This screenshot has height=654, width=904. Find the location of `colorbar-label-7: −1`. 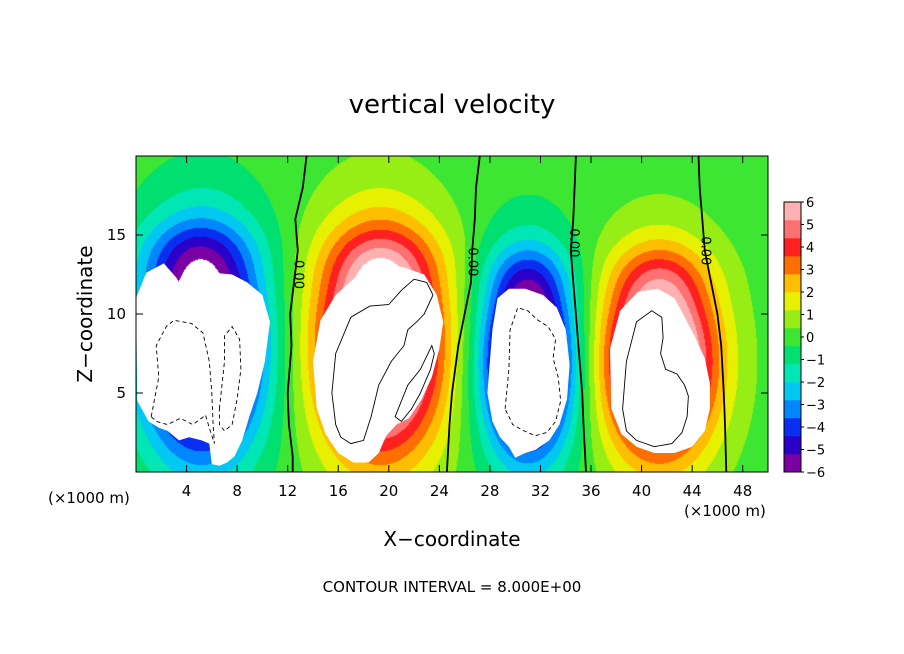

colorbar-label-7: −1 is located at coordinates (815, 361).